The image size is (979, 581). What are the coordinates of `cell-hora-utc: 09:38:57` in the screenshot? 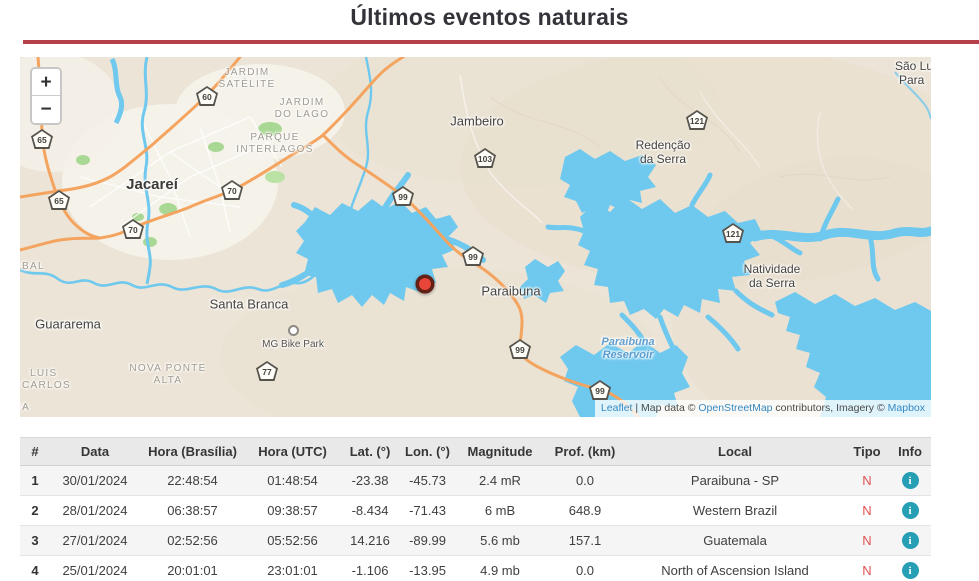 It's located at (292, 510).